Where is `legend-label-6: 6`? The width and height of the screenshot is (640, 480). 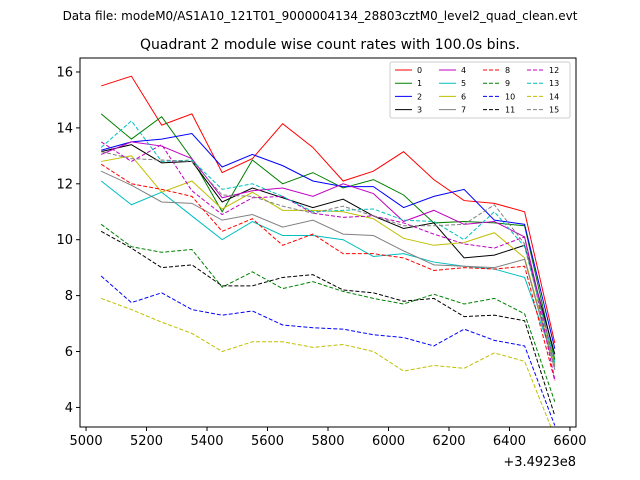 legend-label-6: 6 is located at coordinates (463, 96).